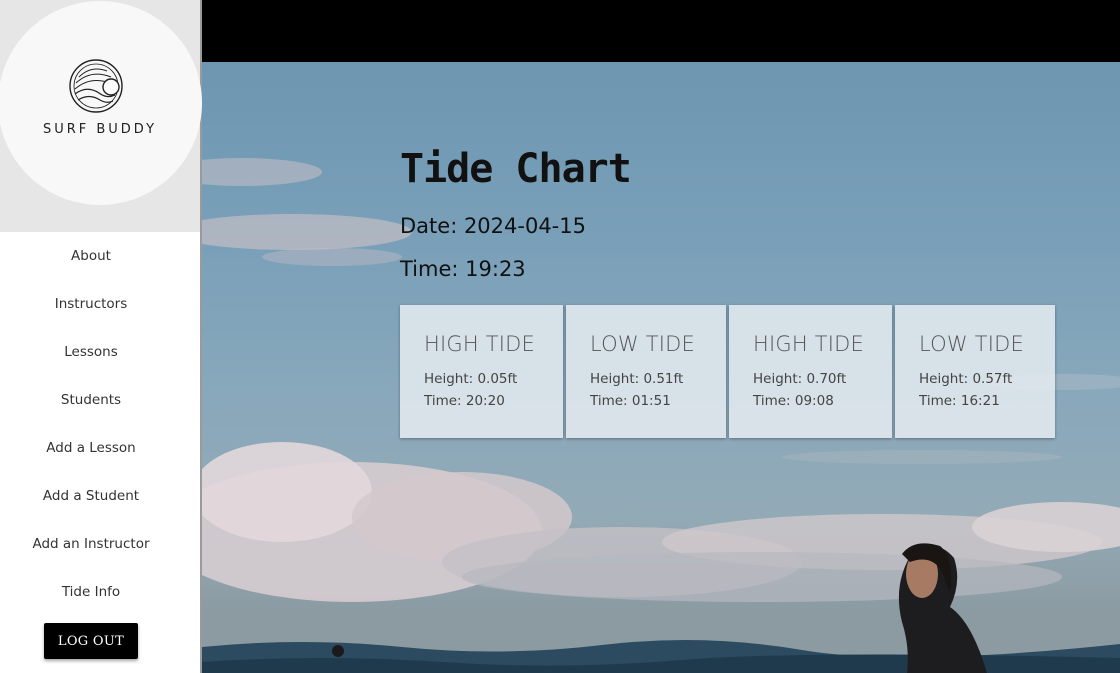 This screenshot has width=1120, height=673. Describe the element at coordinates (661, 31) in the screenshot. I see `top-bar` at that location.